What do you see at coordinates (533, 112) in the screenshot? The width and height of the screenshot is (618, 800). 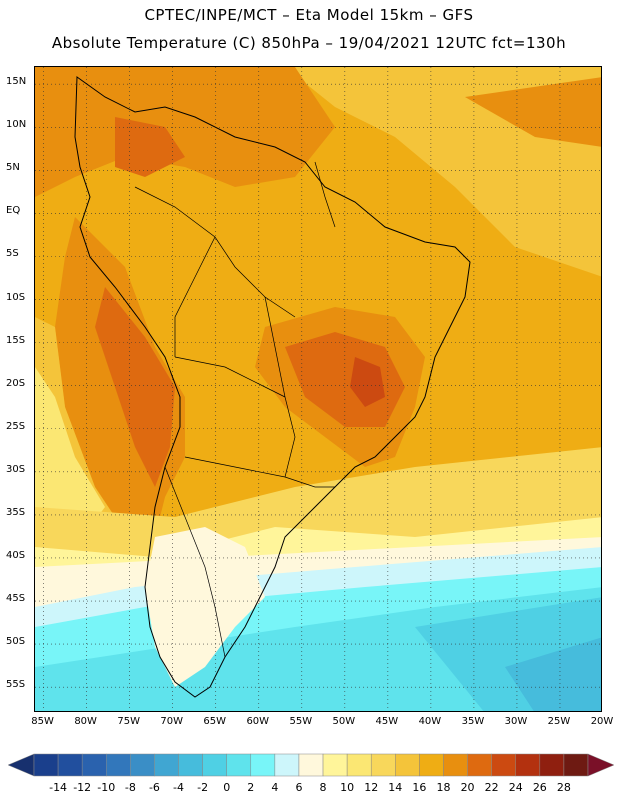 I see `field-ne-warm` at bounding box center [533, 112].